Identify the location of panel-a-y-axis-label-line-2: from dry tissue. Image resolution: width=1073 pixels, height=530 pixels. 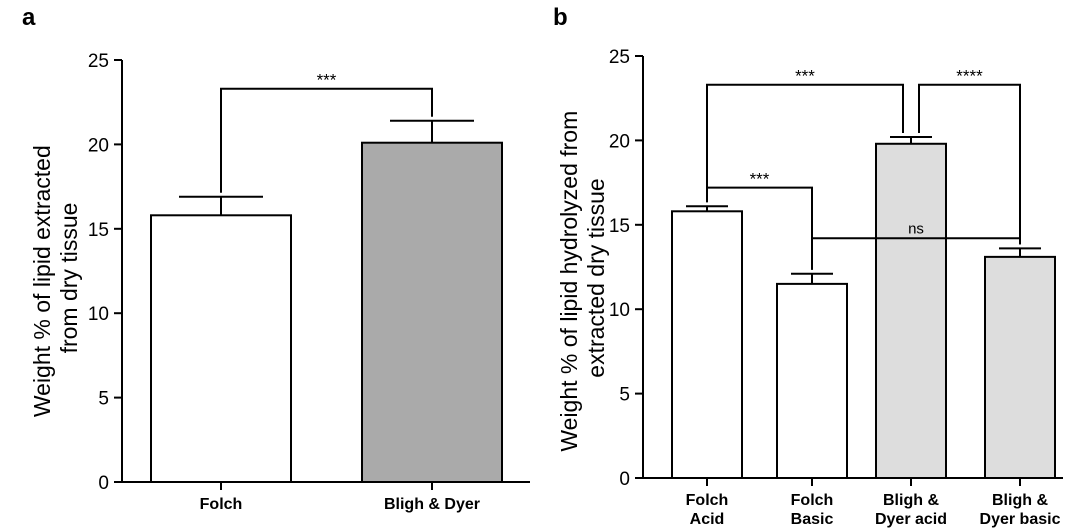
(69, 278).